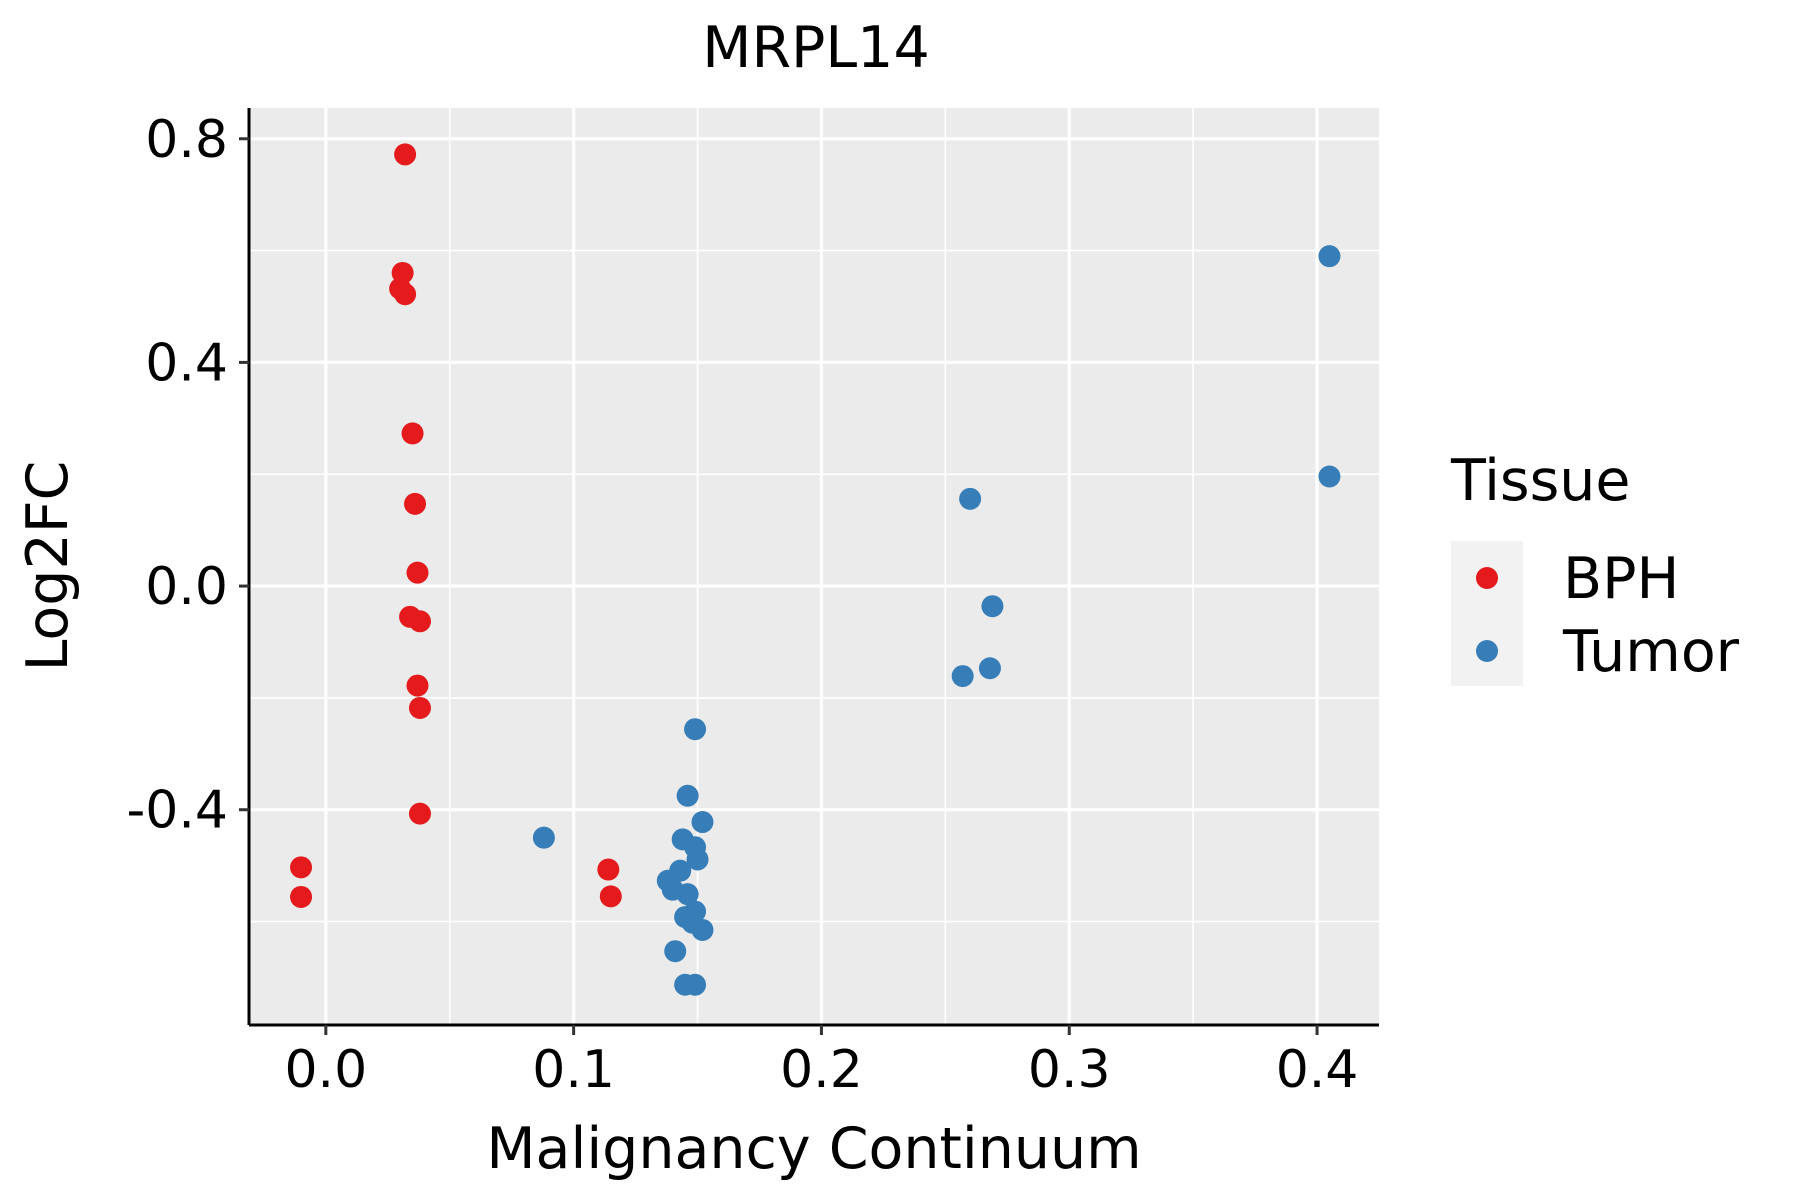 The width and height of the screenshot is (1800, 1200). Describe the element at coordinates (815, 48) in the screenshot. I see `chart-title: MRPL14` at that location.